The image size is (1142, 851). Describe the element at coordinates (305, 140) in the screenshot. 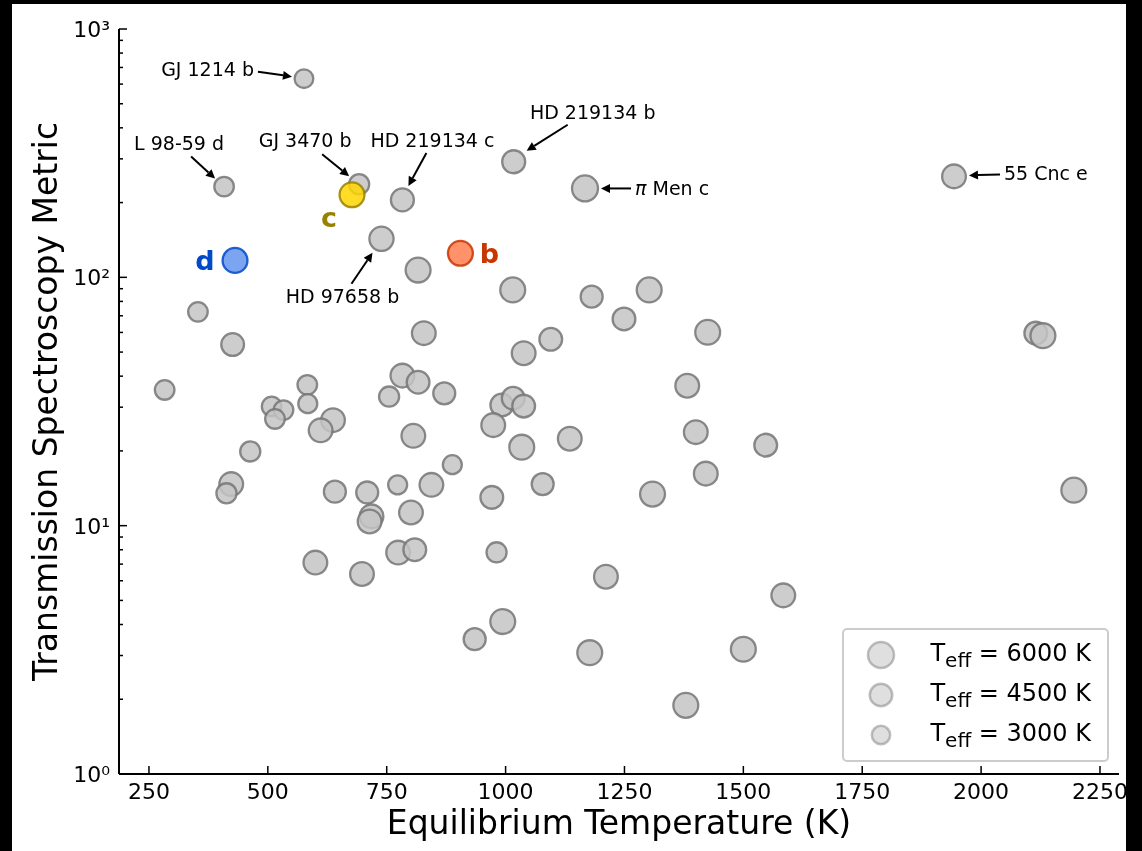

I see `annotation: GJ 3470 b` at that location.